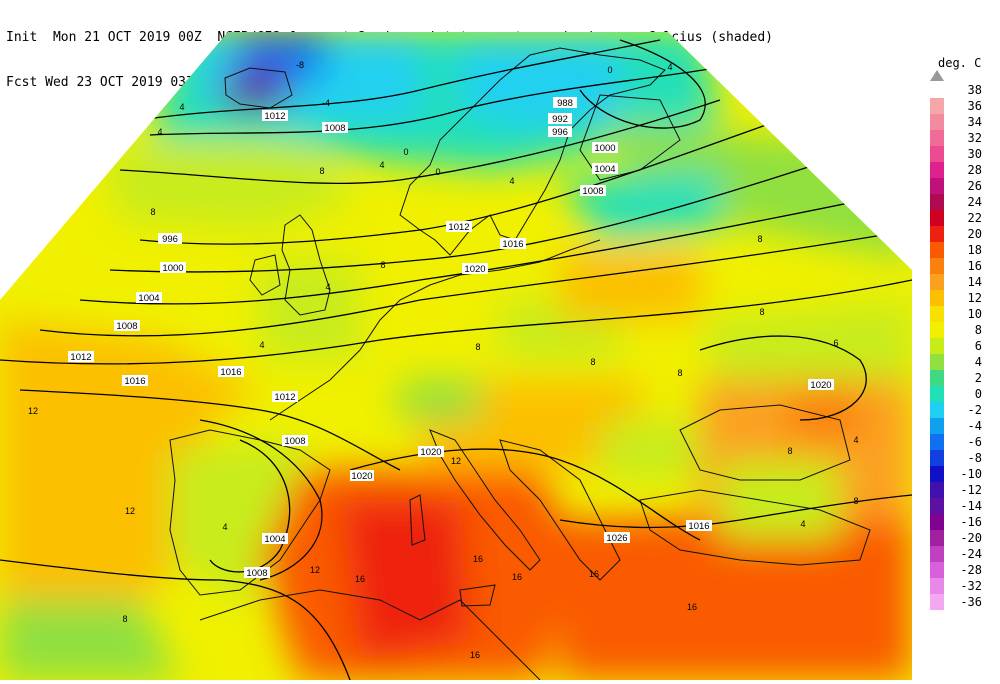  What do you see at coordinates (963, 234) in the screenshot?
I see `legend-entry: 20` at bounding box center [963, 234].